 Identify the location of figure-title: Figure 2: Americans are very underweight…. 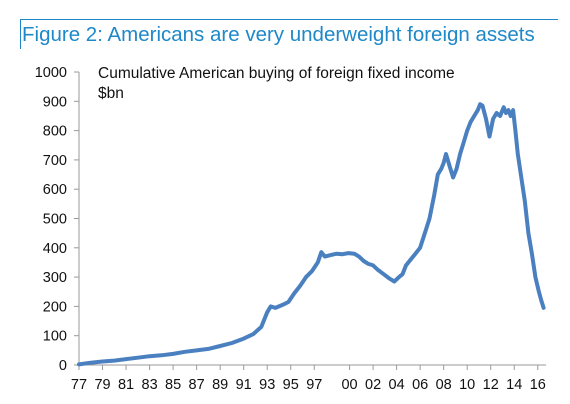
(278, 34).